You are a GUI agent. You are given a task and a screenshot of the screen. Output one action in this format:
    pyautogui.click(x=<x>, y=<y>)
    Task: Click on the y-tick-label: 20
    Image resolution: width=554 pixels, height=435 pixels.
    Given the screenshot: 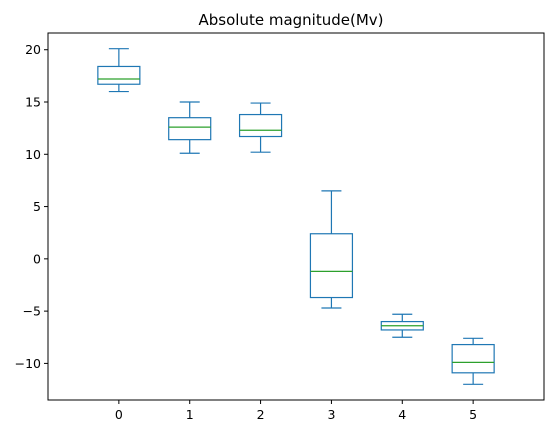 What is the action you would take?
    pyautogui.click(x=33, y=49)
    